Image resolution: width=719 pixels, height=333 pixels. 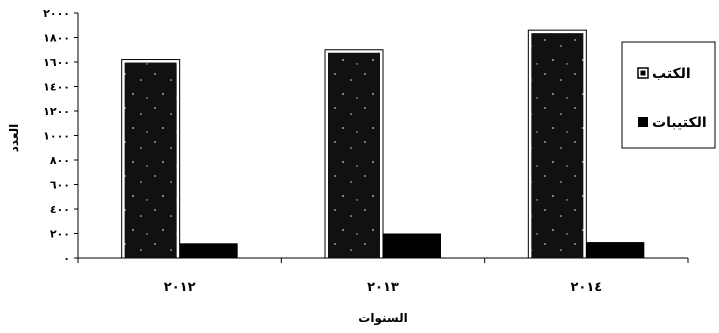 I want to click on legend-swatch-booklets, so click(x=643, y=122).